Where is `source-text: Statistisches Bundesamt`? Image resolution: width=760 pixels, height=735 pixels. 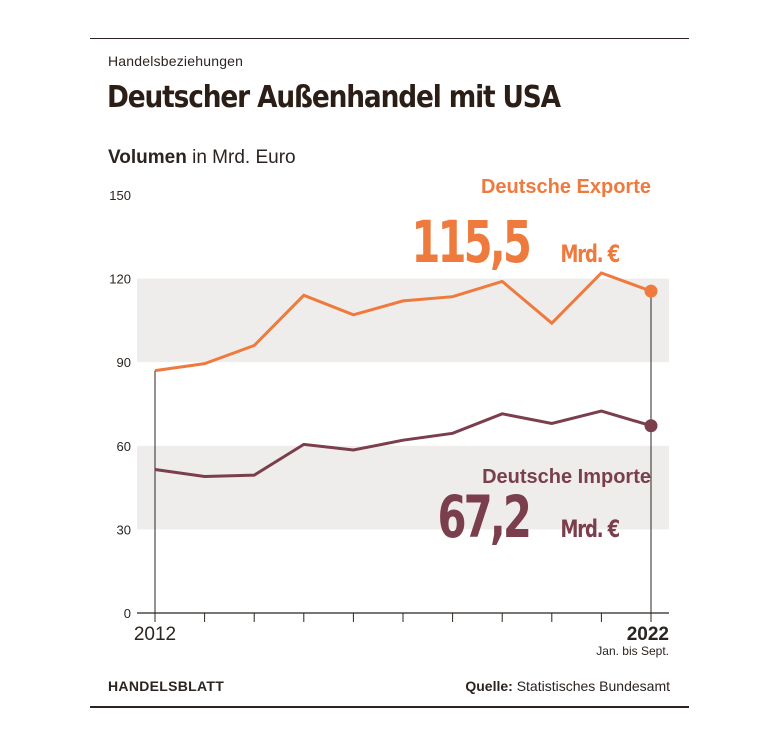 source-text: Statistisches Bundesamt is located at coordinates (593, 686).